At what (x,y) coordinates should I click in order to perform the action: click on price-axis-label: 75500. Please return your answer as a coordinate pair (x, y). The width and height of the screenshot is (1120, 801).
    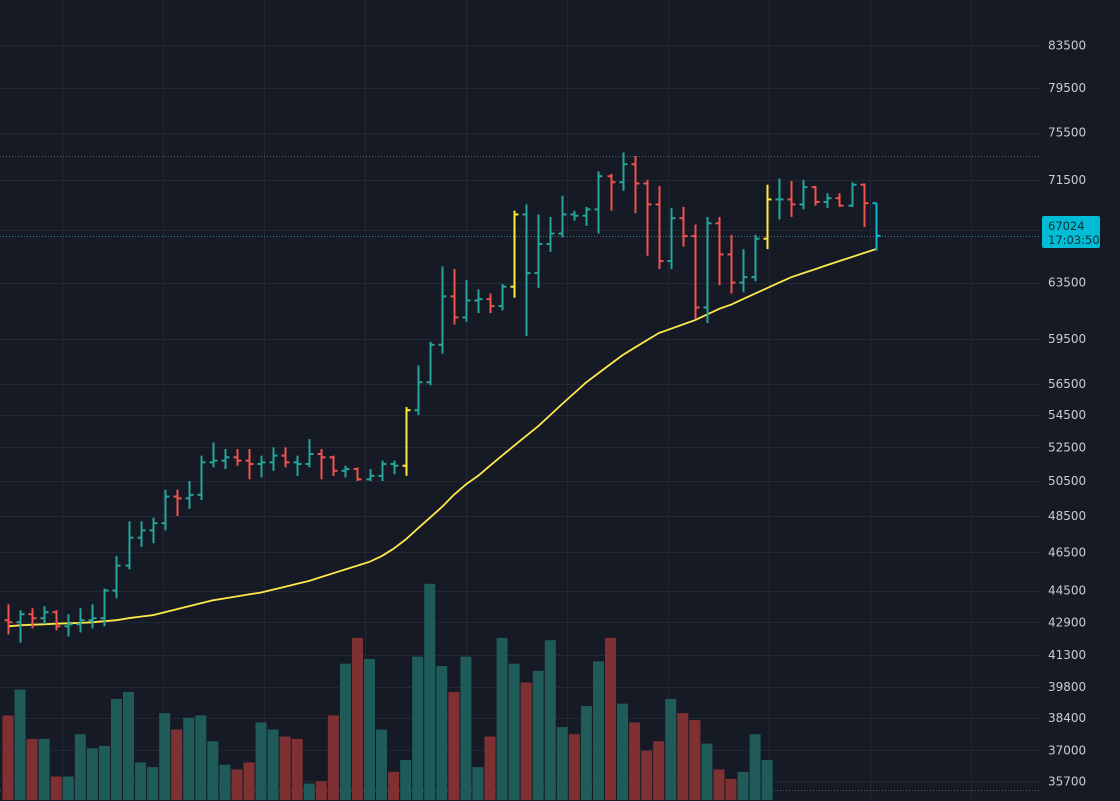
    Looking at the image, I should click on (1067, 133).